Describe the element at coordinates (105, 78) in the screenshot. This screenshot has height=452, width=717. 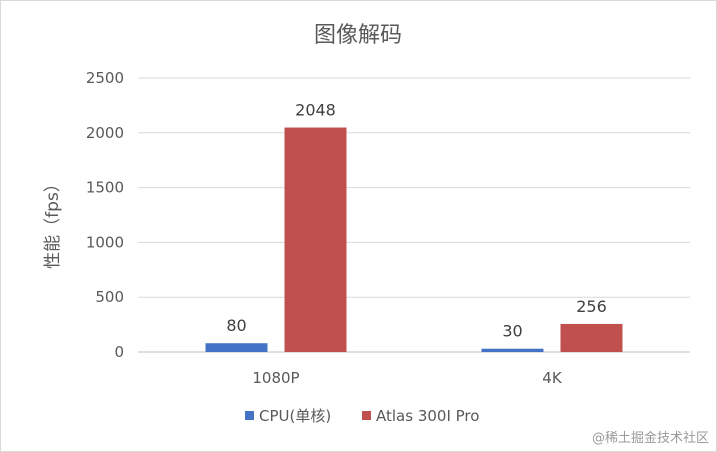
I see `y-tick-label: 2500` at that location.